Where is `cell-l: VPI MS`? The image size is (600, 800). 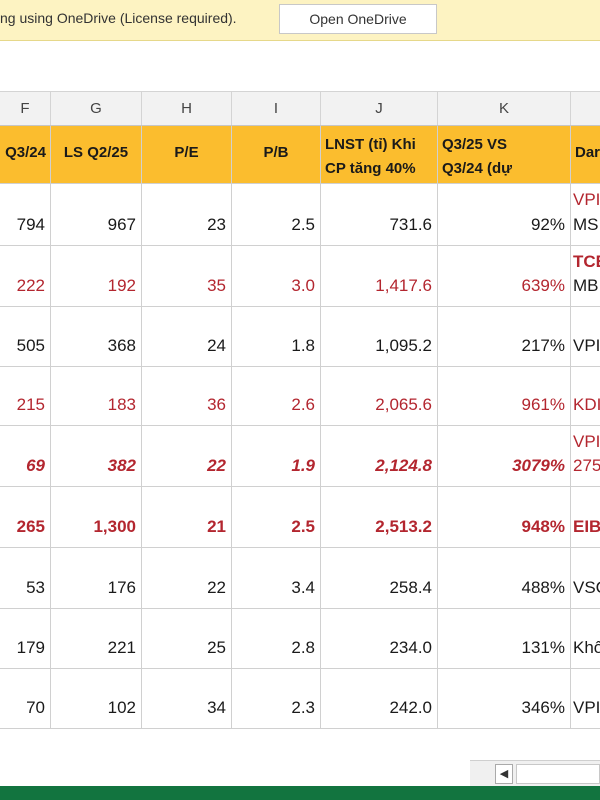 cell-l: VPI MS is located at coordinates (585, 214).